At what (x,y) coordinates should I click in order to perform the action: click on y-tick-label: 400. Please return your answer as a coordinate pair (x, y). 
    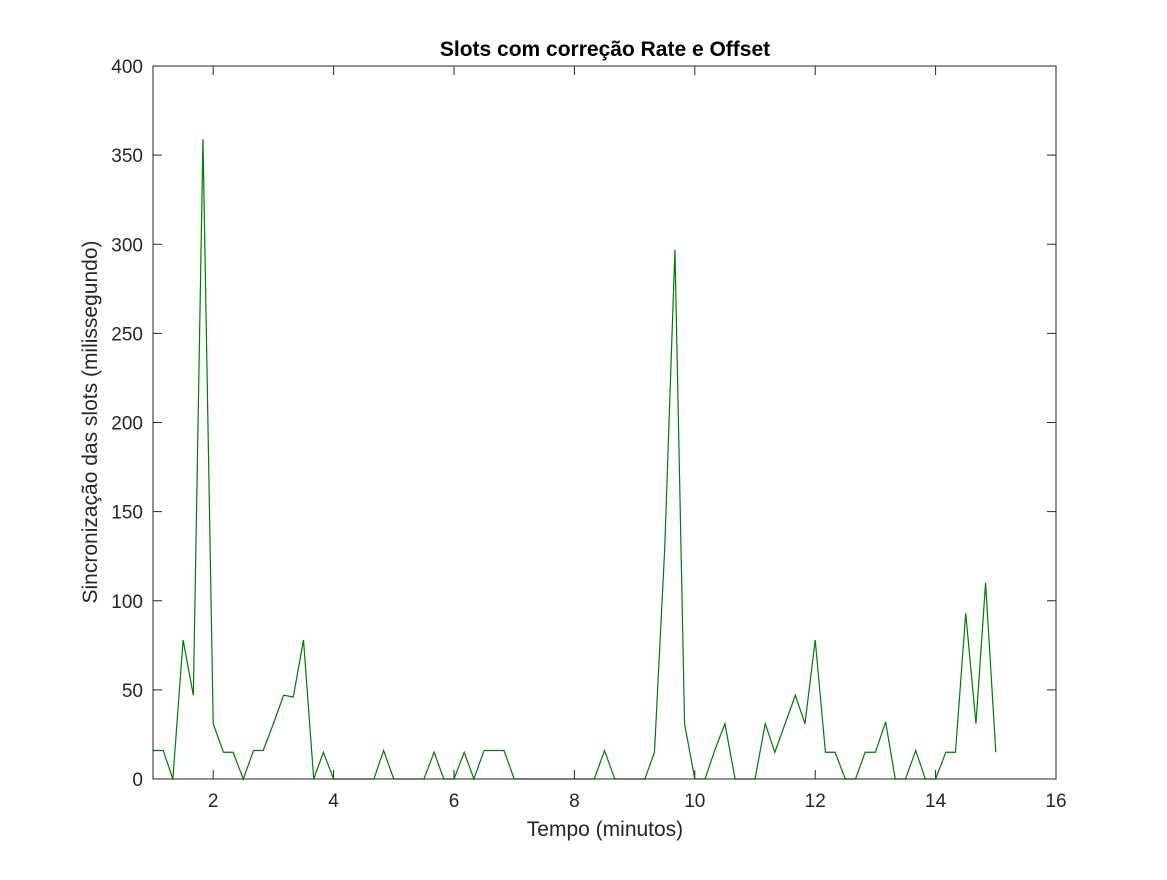
    Looking at the image, I should click on (127, 67).